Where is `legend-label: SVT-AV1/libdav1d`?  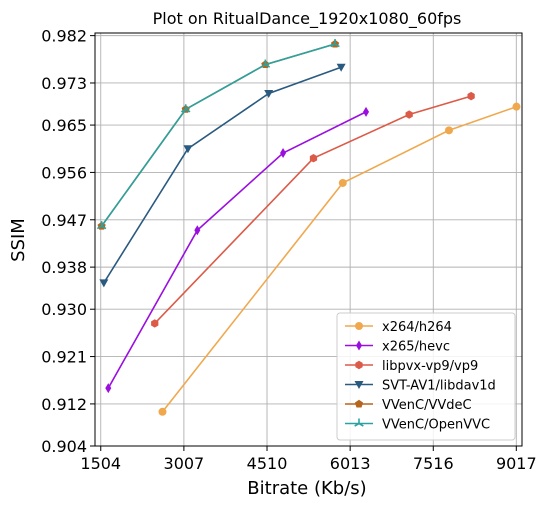
legend-label: SVT-AV1/libdav1d is located at coordinates (439, 386).